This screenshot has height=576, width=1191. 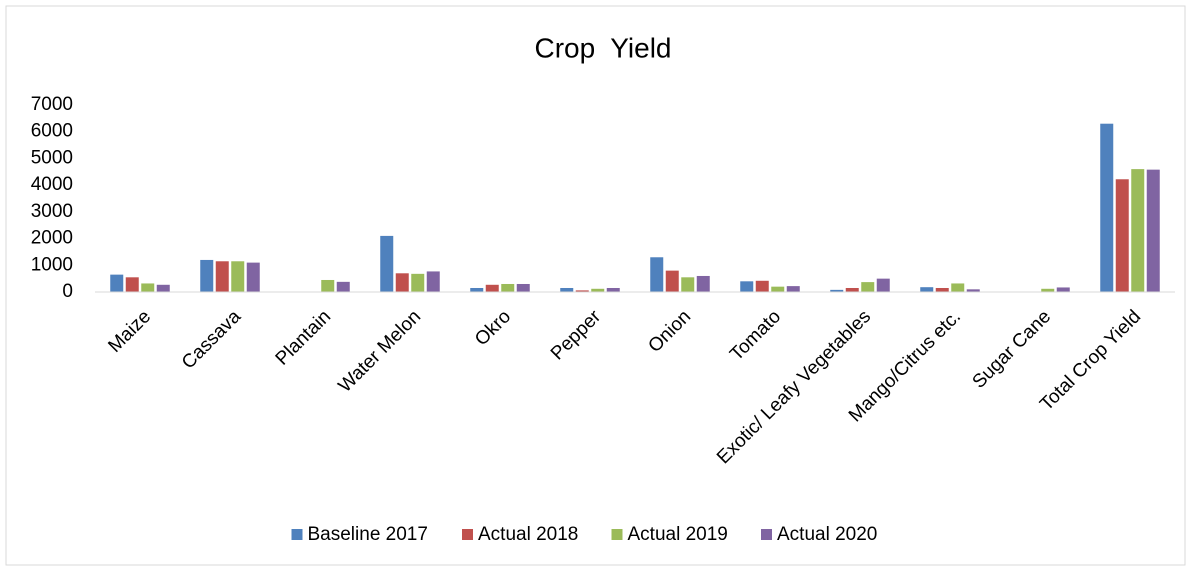 What do you see at coordinates (52, 157) in the screenshot?
I see `y-tick-label: 5000` at bounding box center [52, 157].